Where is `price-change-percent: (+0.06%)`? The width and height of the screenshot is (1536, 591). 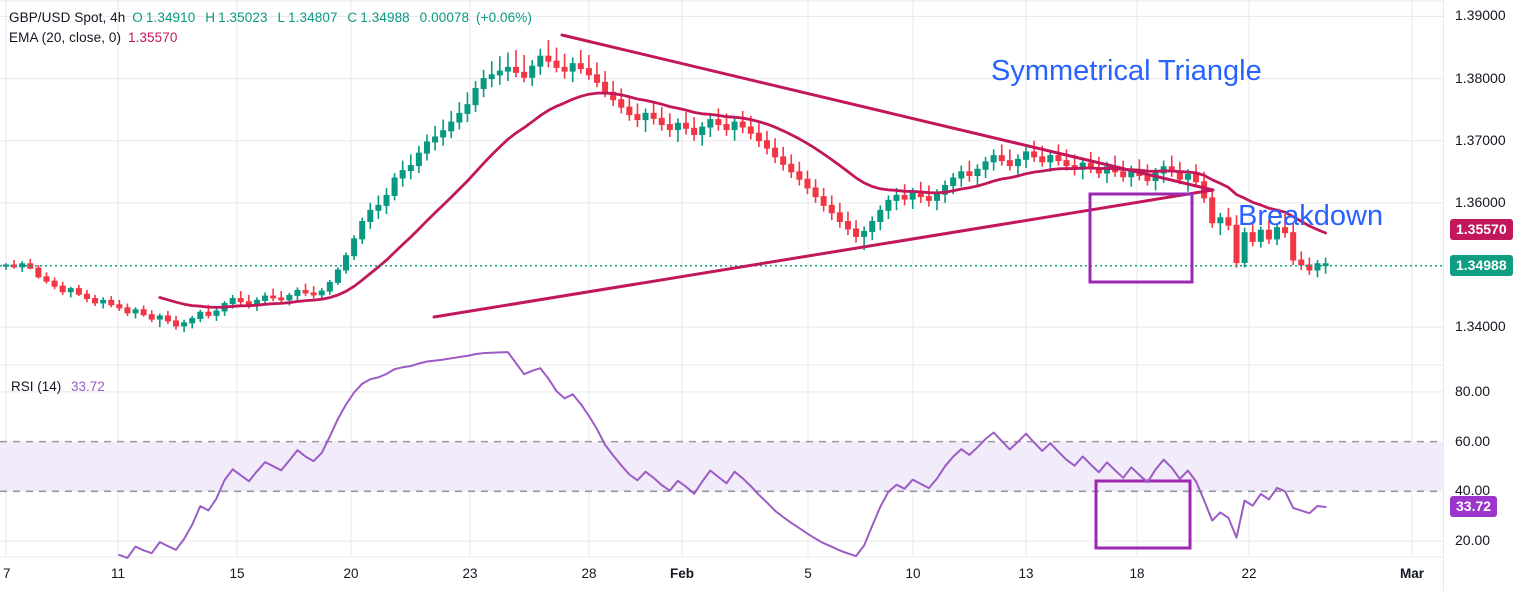 price-change-percent: (+0.06%) is located at coordinates (504, 17).